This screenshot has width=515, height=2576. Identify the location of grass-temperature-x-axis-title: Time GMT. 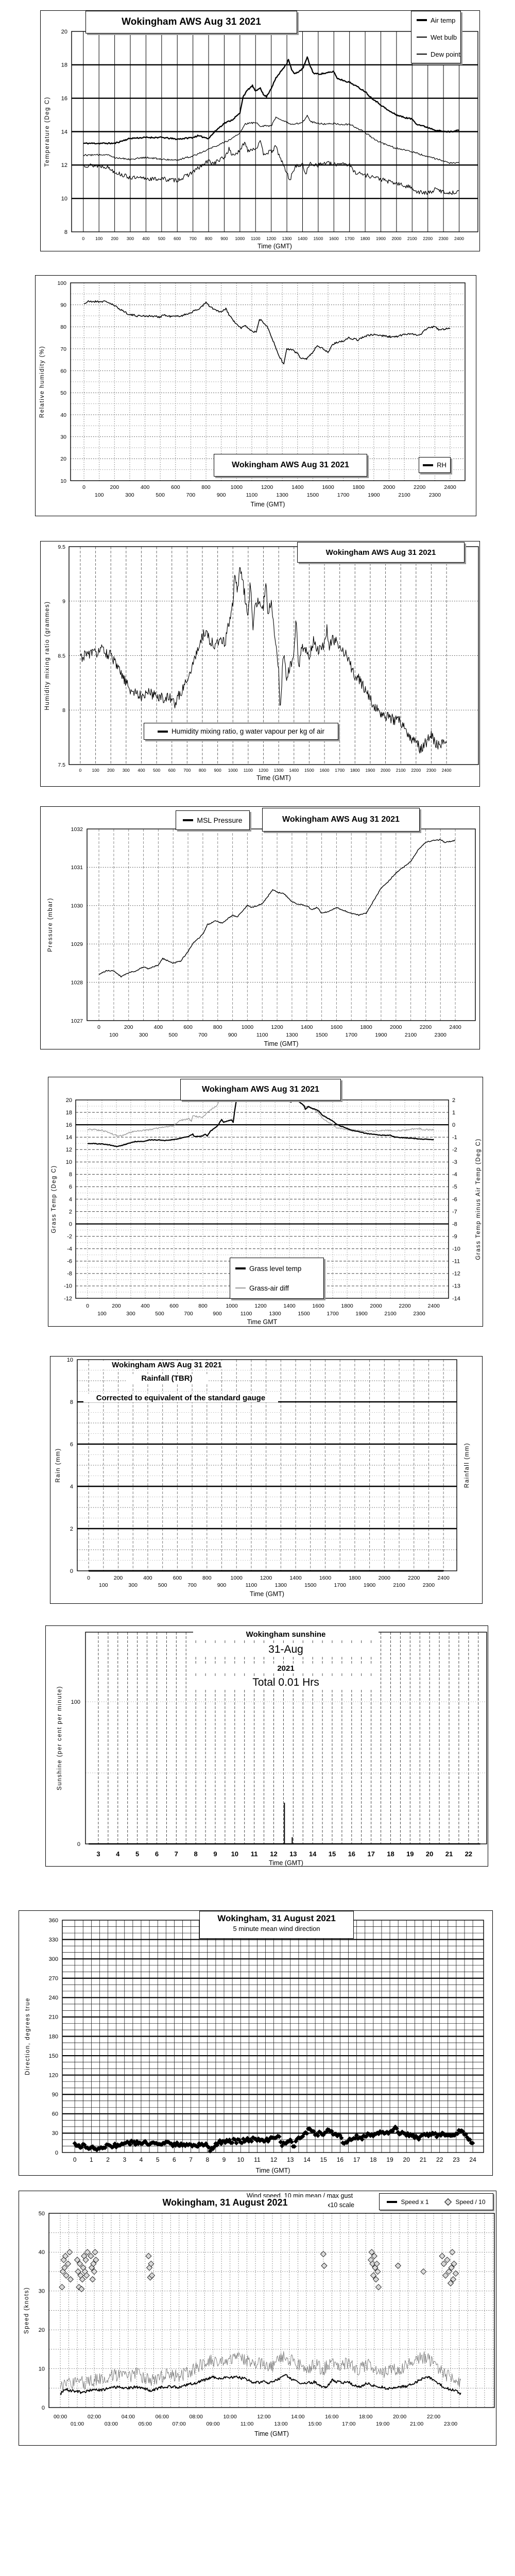
(262, 1322).